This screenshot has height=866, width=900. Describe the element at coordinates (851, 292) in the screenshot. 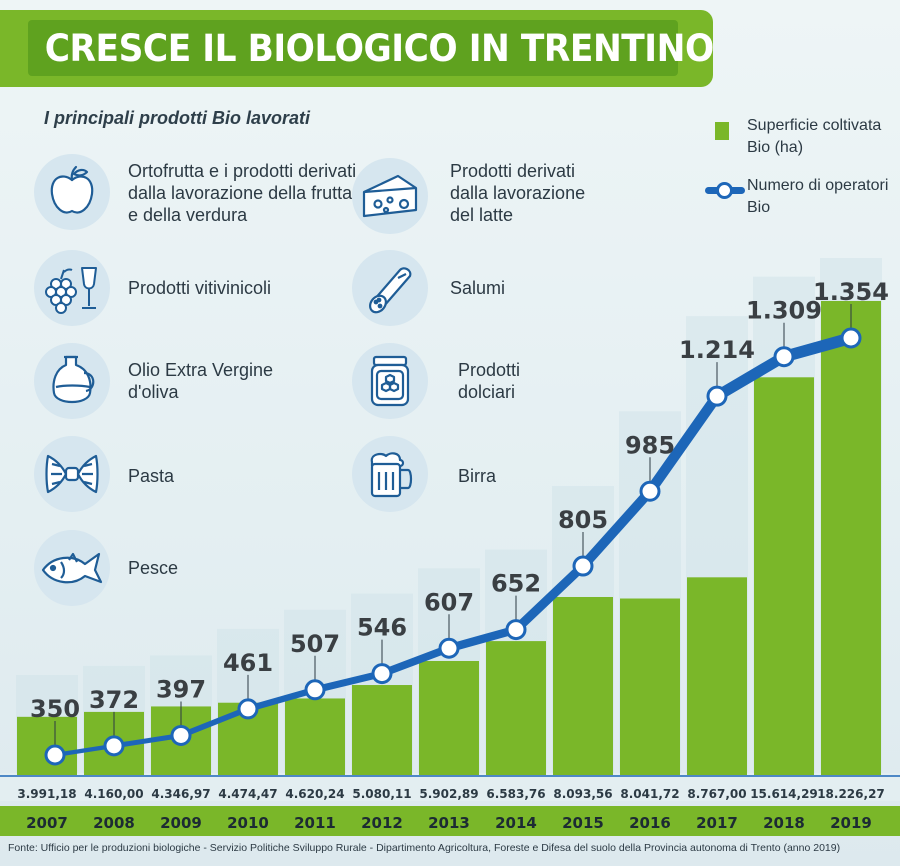

I see `line-value-label: 1.354` at that location.